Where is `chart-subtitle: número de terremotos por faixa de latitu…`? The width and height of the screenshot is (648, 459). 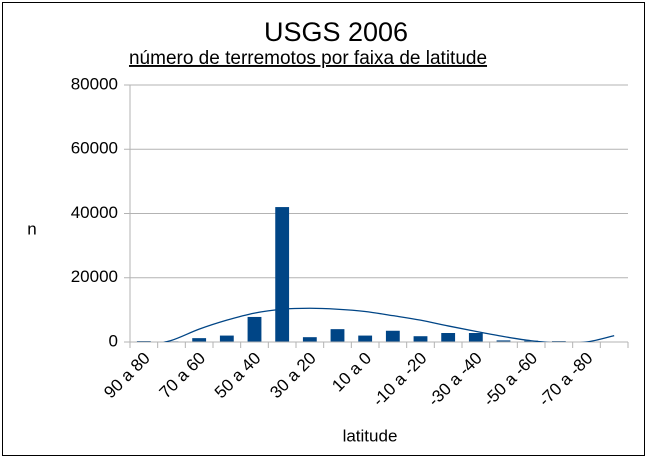 chart-subtitle: número de terremotos por faixa de latitu… is located at coordinates (308, 58).